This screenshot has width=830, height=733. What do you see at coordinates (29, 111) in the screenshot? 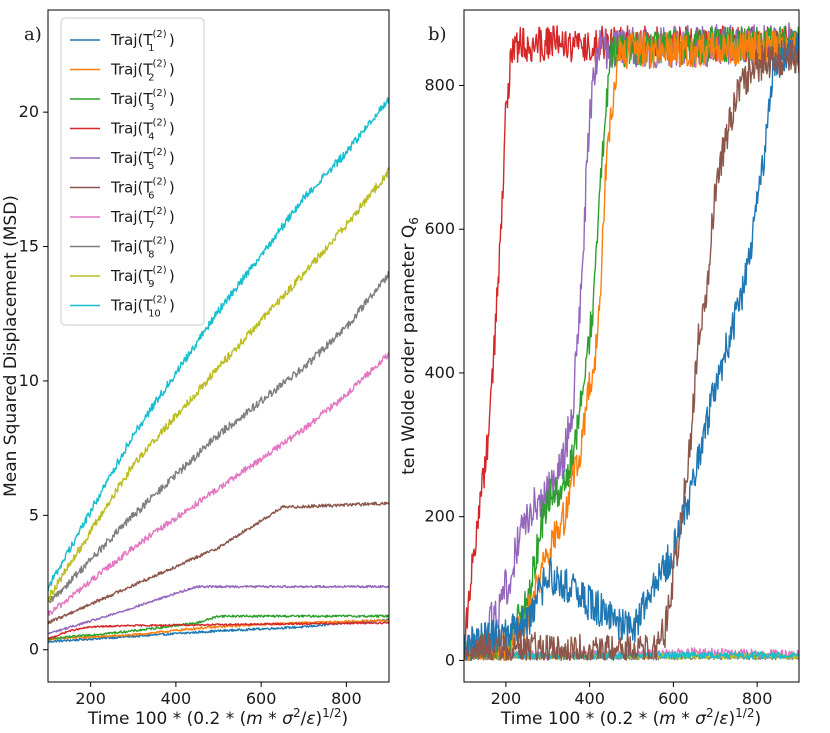
I see `msd-y-tick-label: 20` at bounding box center [29, 111].